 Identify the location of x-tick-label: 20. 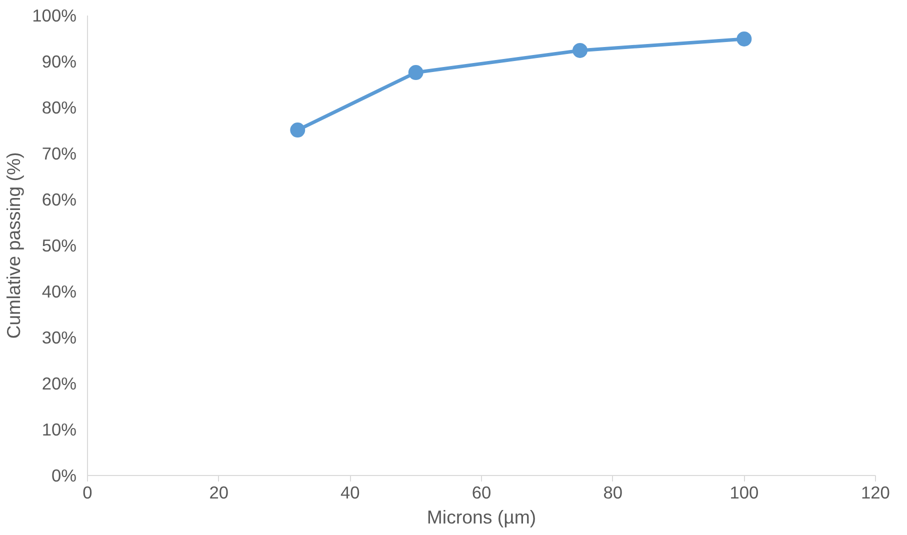
(218, 492).